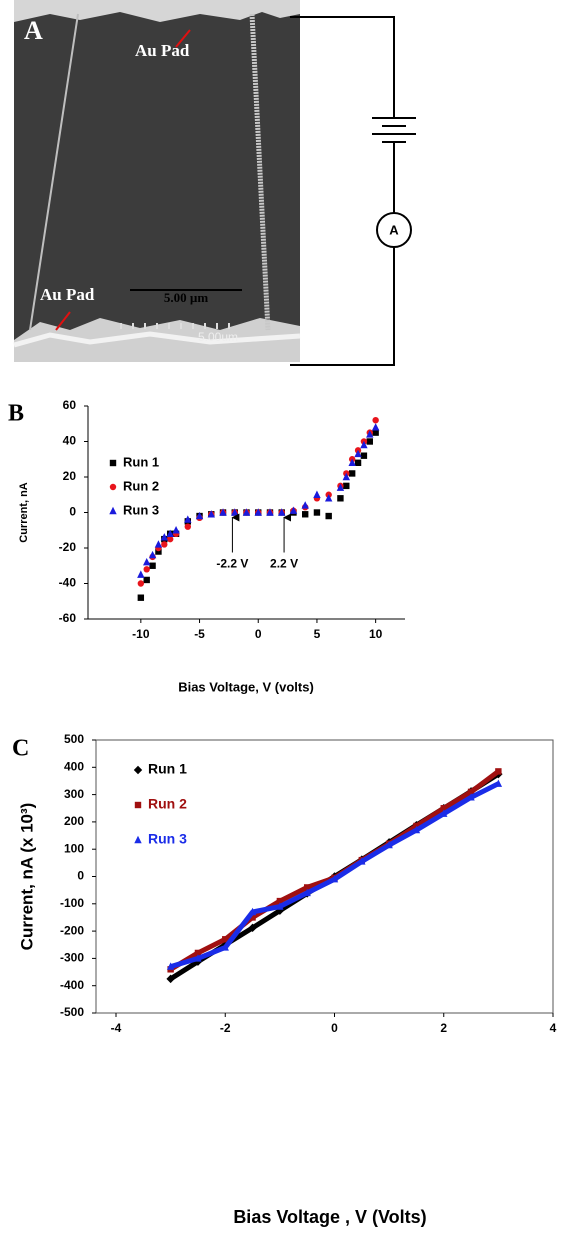 The height and width of the screenshot is (1237, 561). I want to click on legend-label: Run 2, so click(141, 485).